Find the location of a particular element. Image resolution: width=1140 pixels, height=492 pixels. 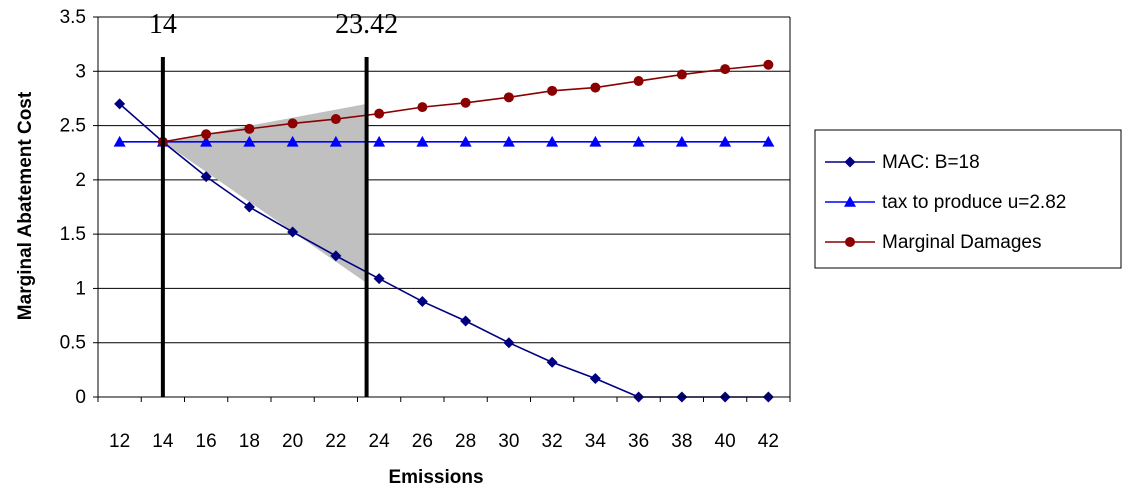

annotation-label-1: 23.42 is located at coordinates (366, 24).